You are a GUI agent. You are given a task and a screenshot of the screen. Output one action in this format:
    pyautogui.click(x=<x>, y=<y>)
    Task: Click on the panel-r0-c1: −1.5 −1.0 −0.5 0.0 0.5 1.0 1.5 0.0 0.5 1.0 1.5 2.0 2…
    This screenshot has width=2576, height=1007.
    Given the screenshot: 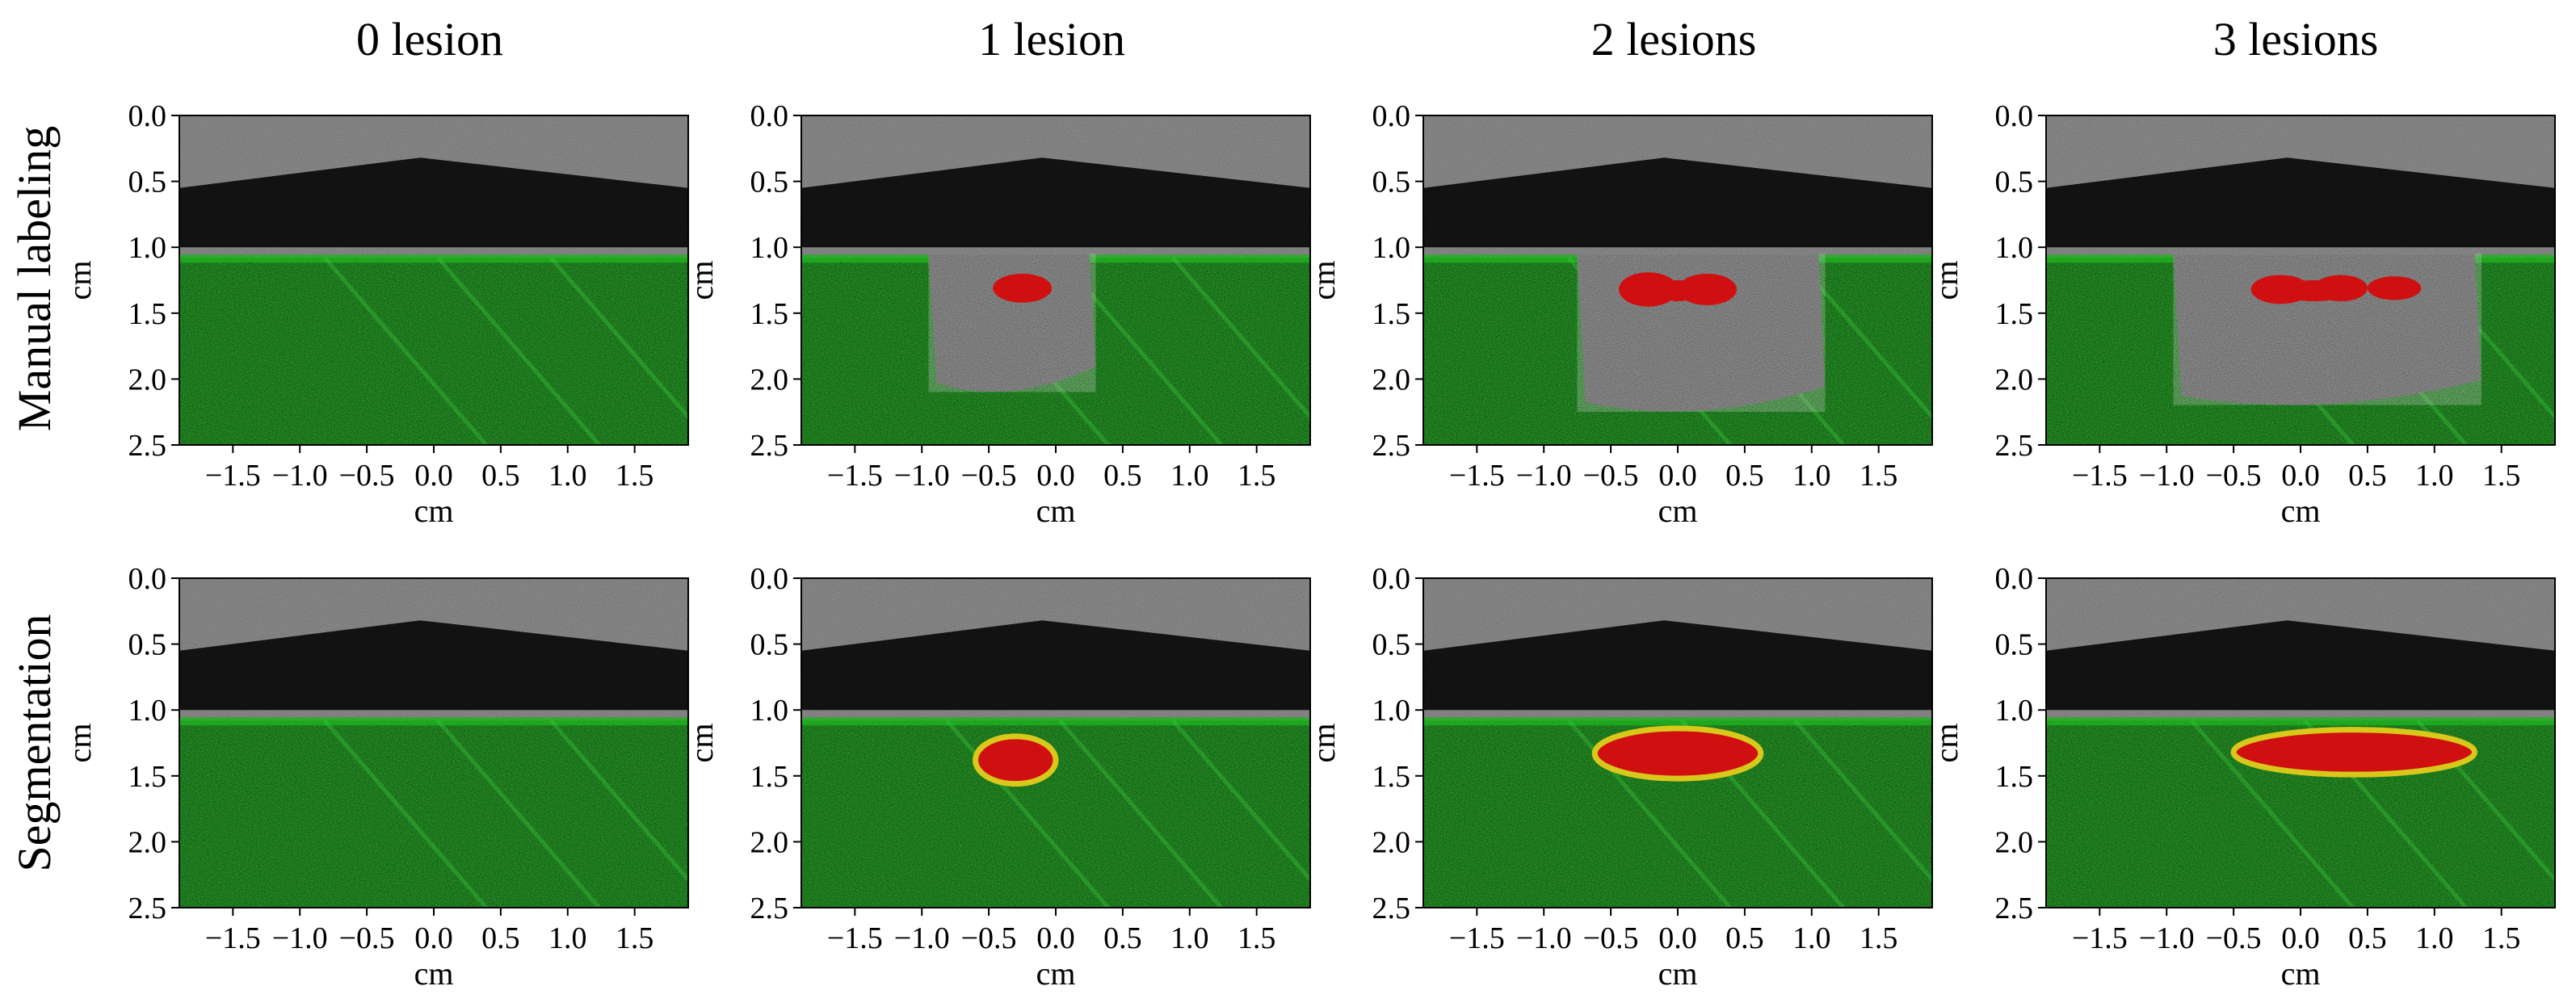 What is the action you would take?
    pyautogui.click(x=997, y=314)
    